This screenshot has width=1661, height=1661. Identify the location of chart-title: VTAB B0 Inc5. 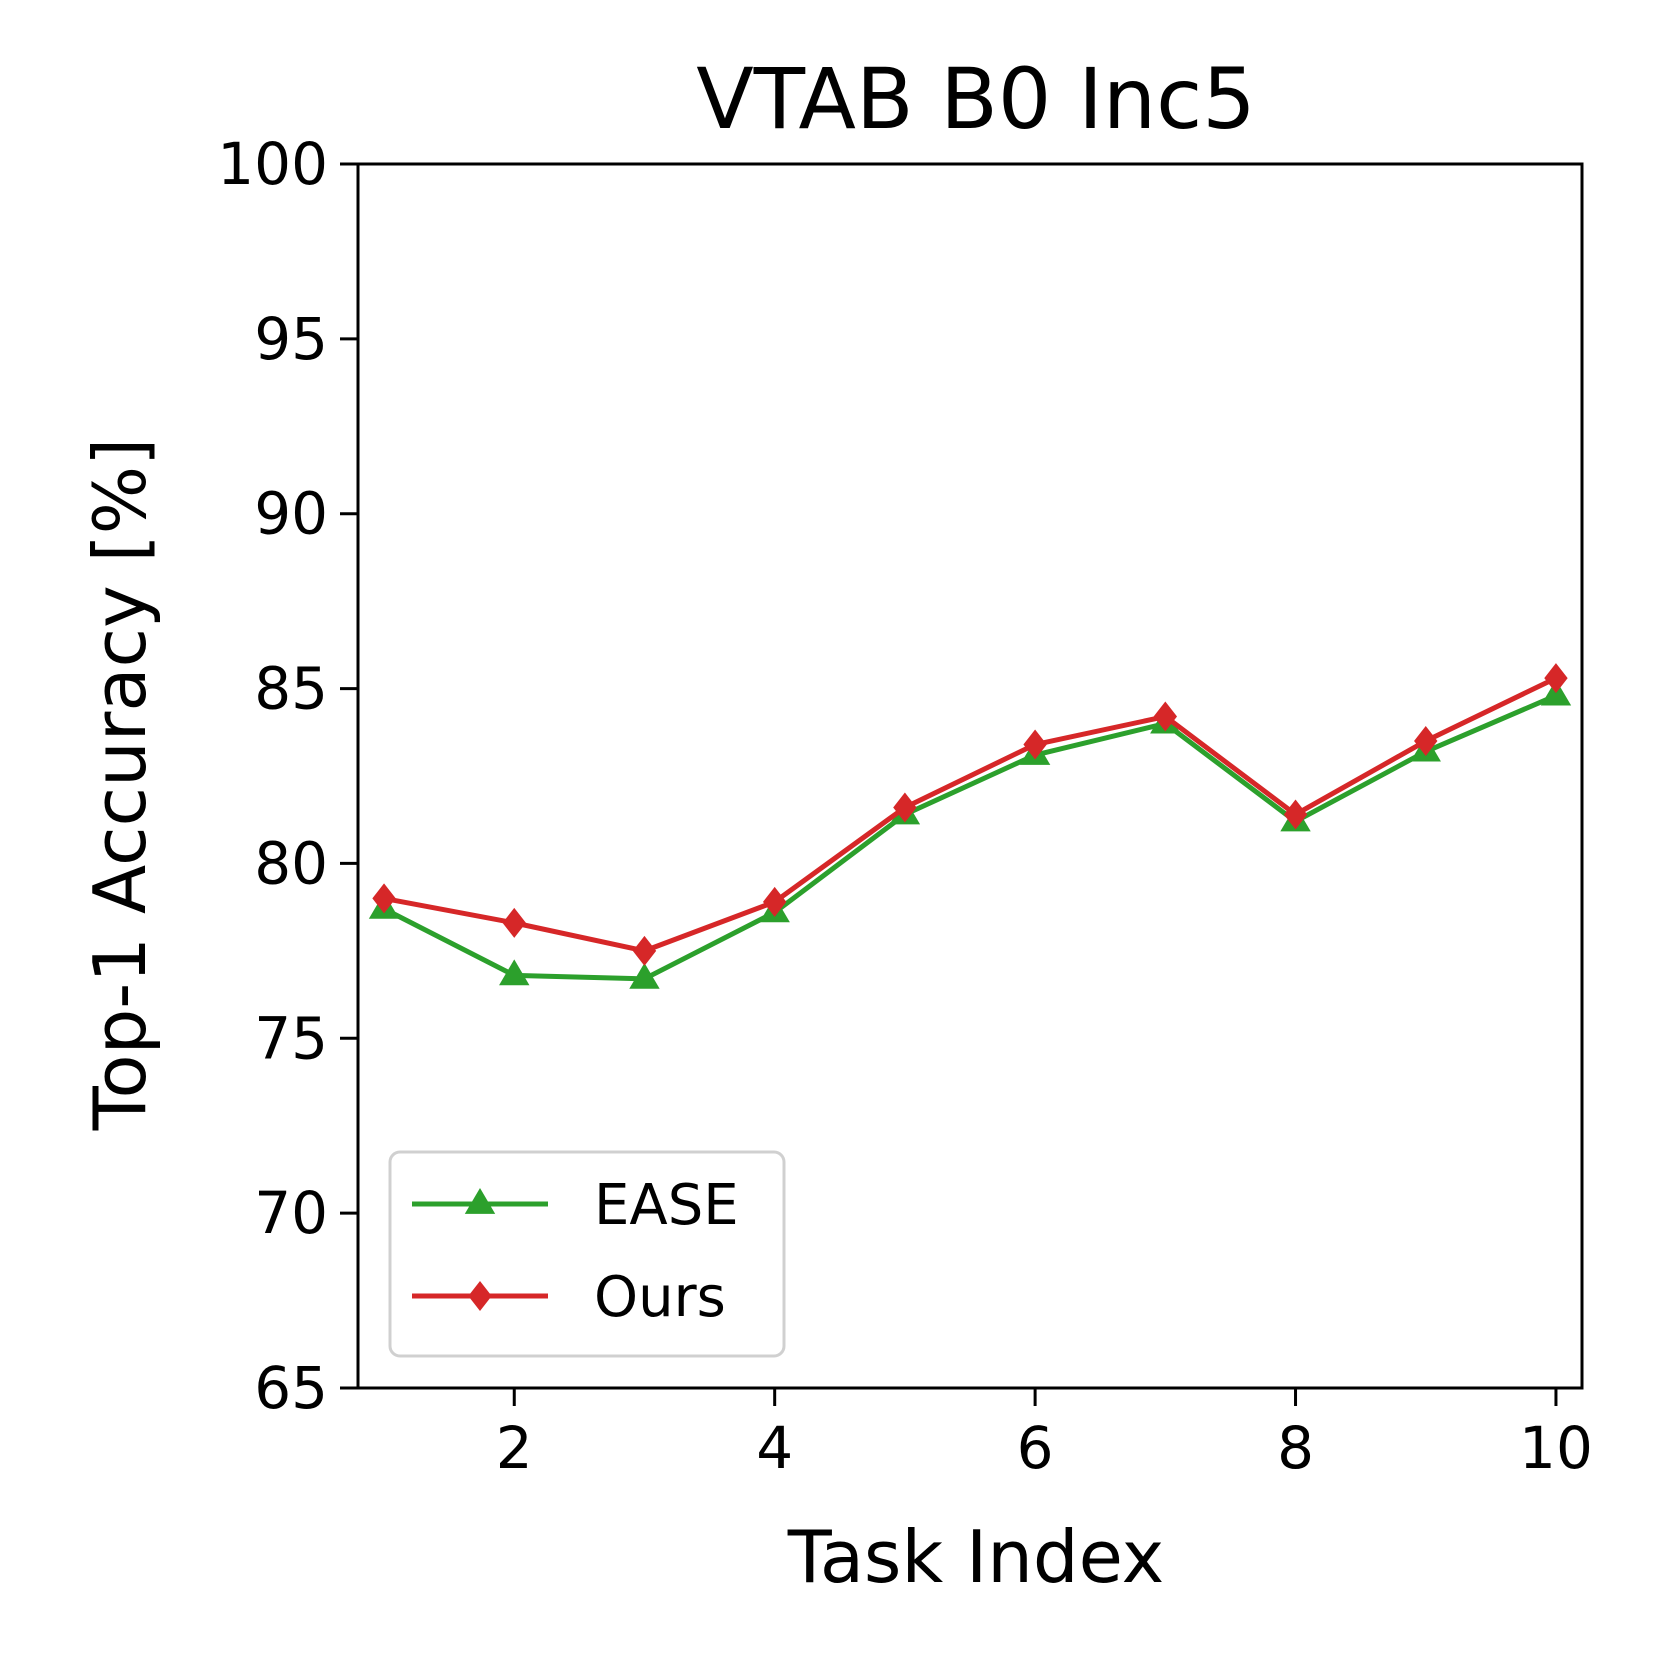
(975, 99).